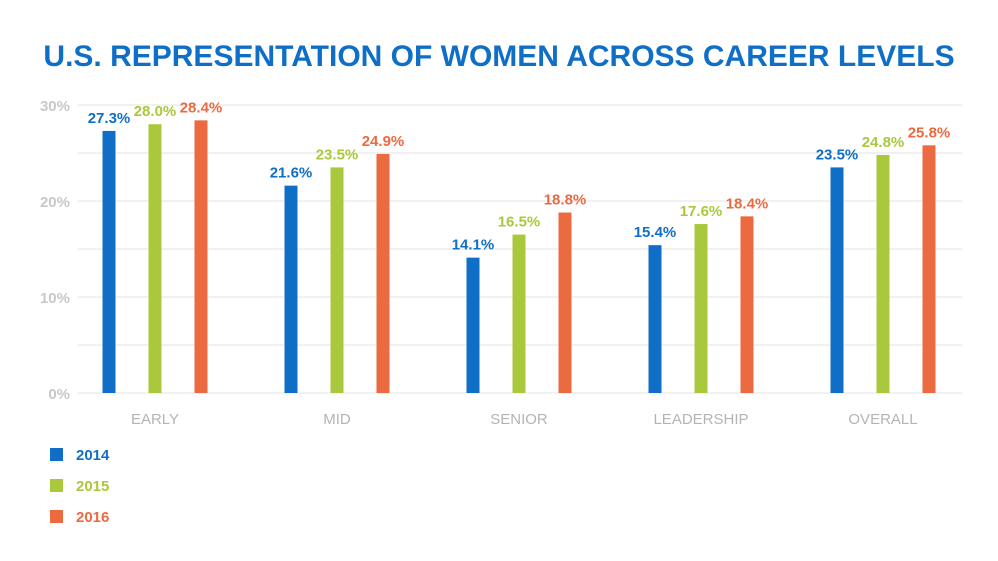 The height and width of the screenshot is (561, 998). Describe the element at coordinates (201, 107) in the screenshot. I see `data-label-2016-early: 28.4%` at that location.